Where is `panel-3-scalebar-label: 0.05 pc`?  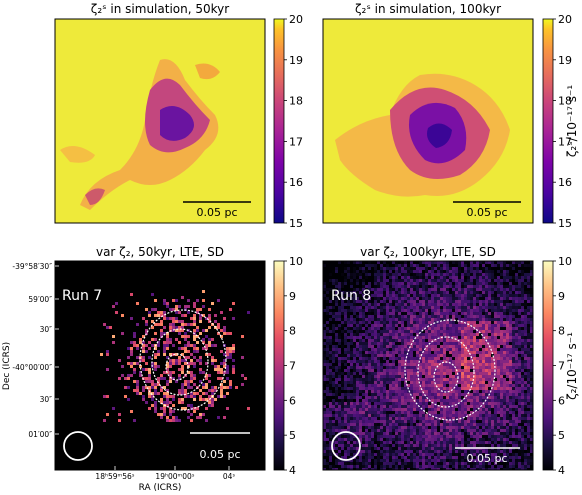
panel-3-scalebar-label: 0.05 pc is located at coordinates (219, 454).